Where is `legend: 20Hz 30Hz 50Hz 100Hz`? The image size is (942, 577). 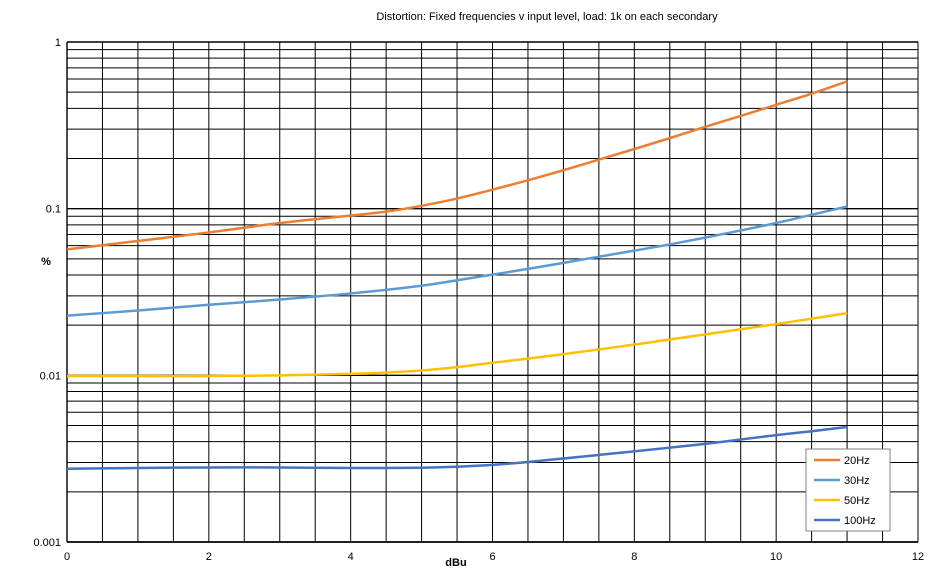
legend: 20Hz 30Hz 50Hz 100Hz is located at coordinates (848, 490).